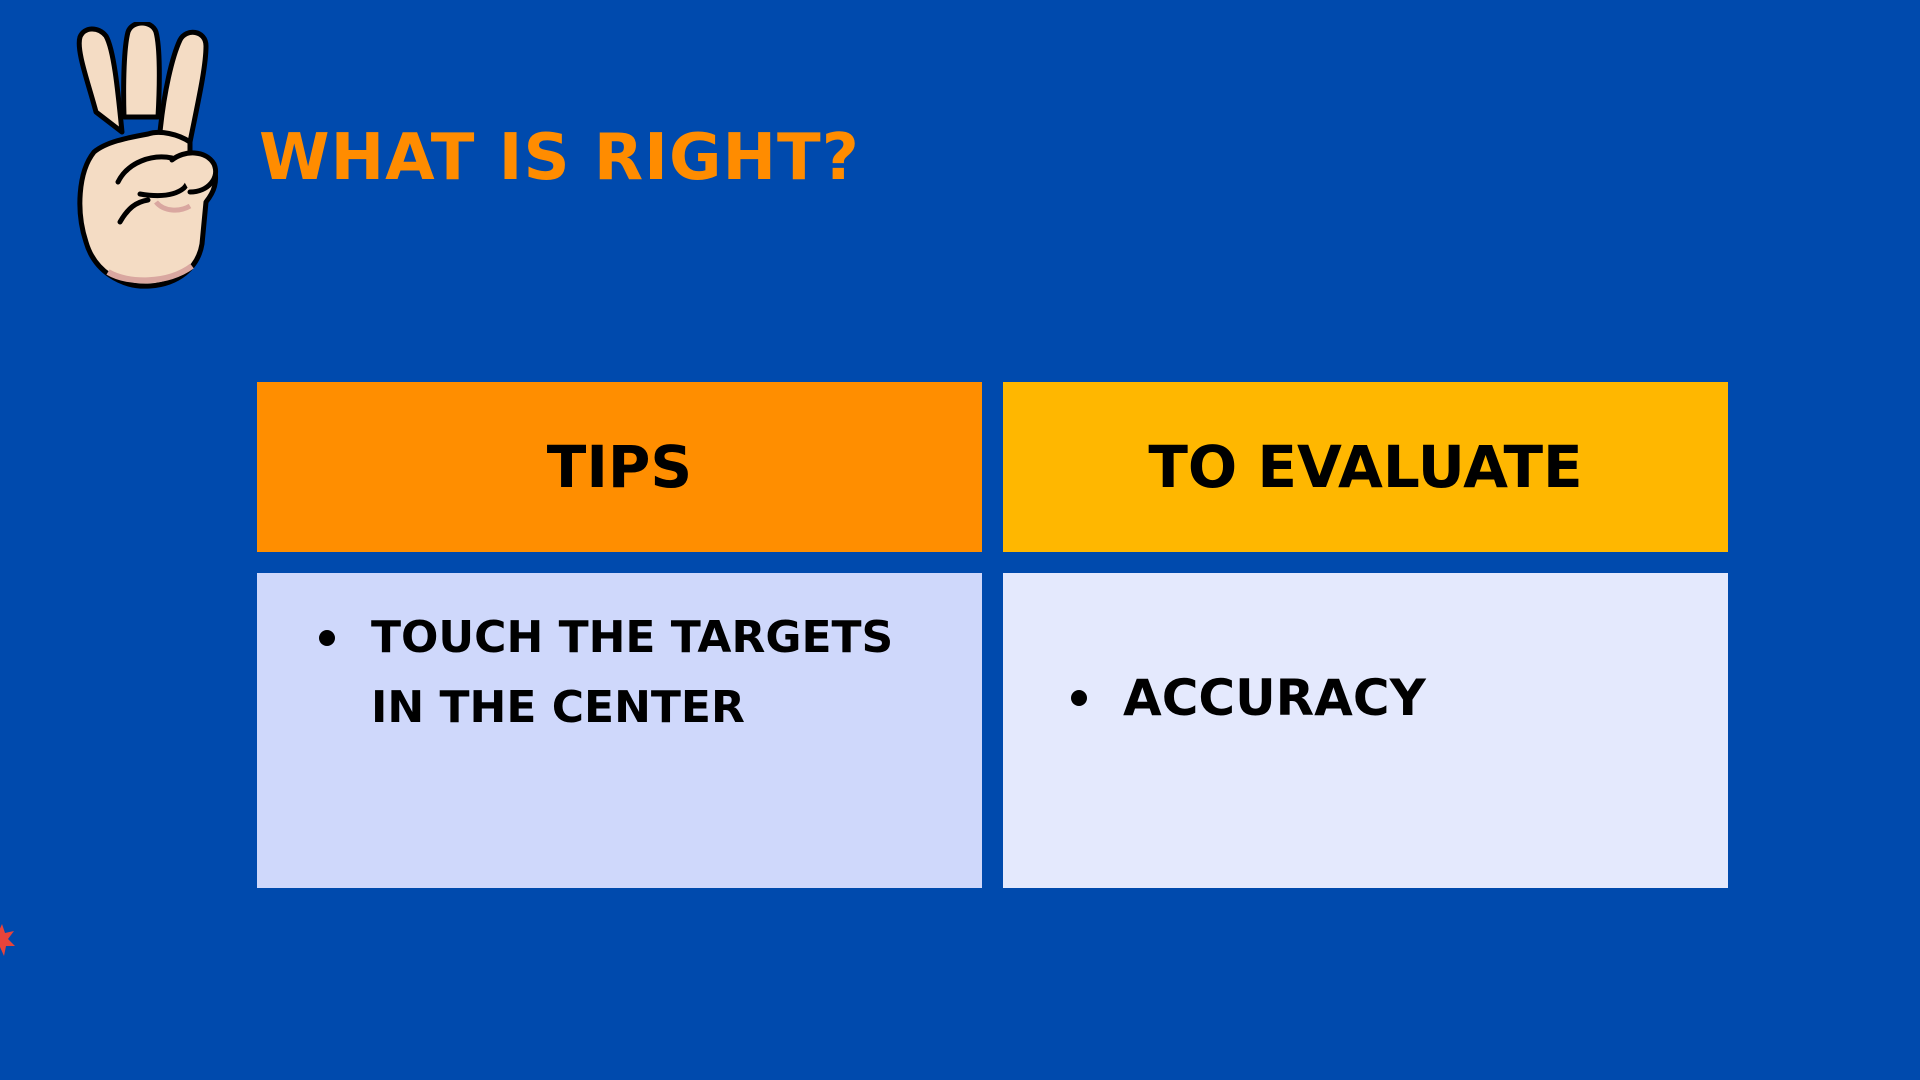 The height and width of the screenshot is (1080, 1920). Describe the element at coordinates (7, 940) in the screenshot. I see `starburst-icon` at that location.